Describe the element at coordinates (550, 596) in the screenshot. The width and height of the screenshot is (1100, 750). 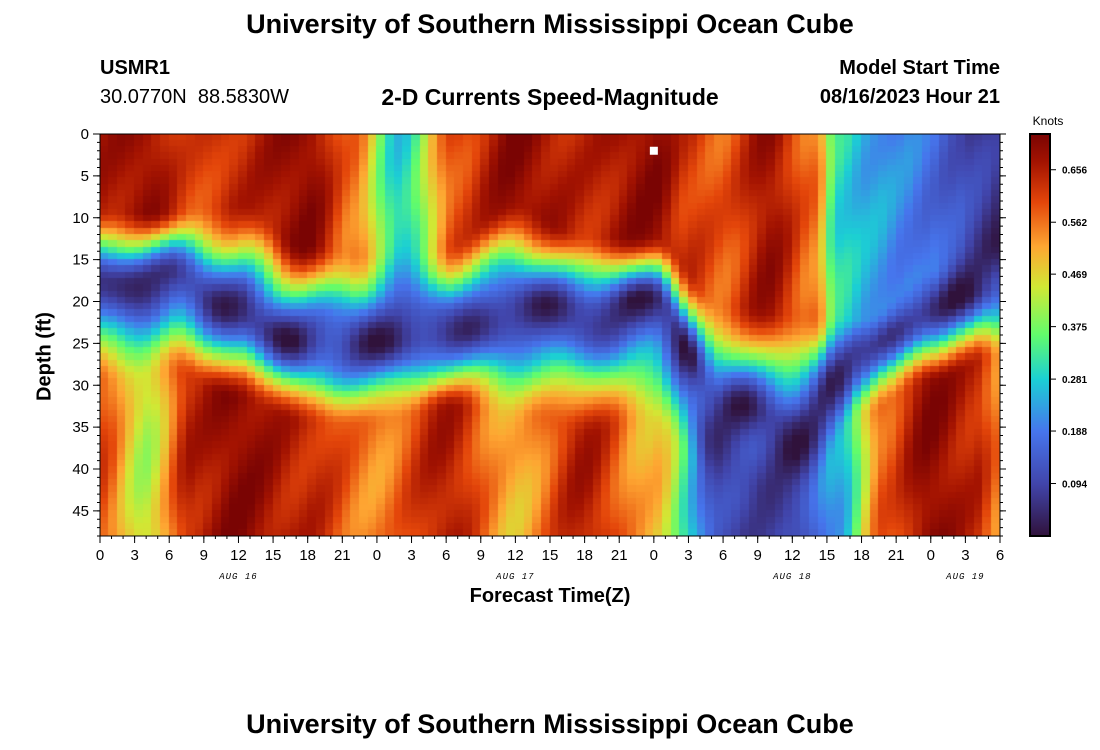
I see `x-axis-label: Forecast Time(Z)` at that location.